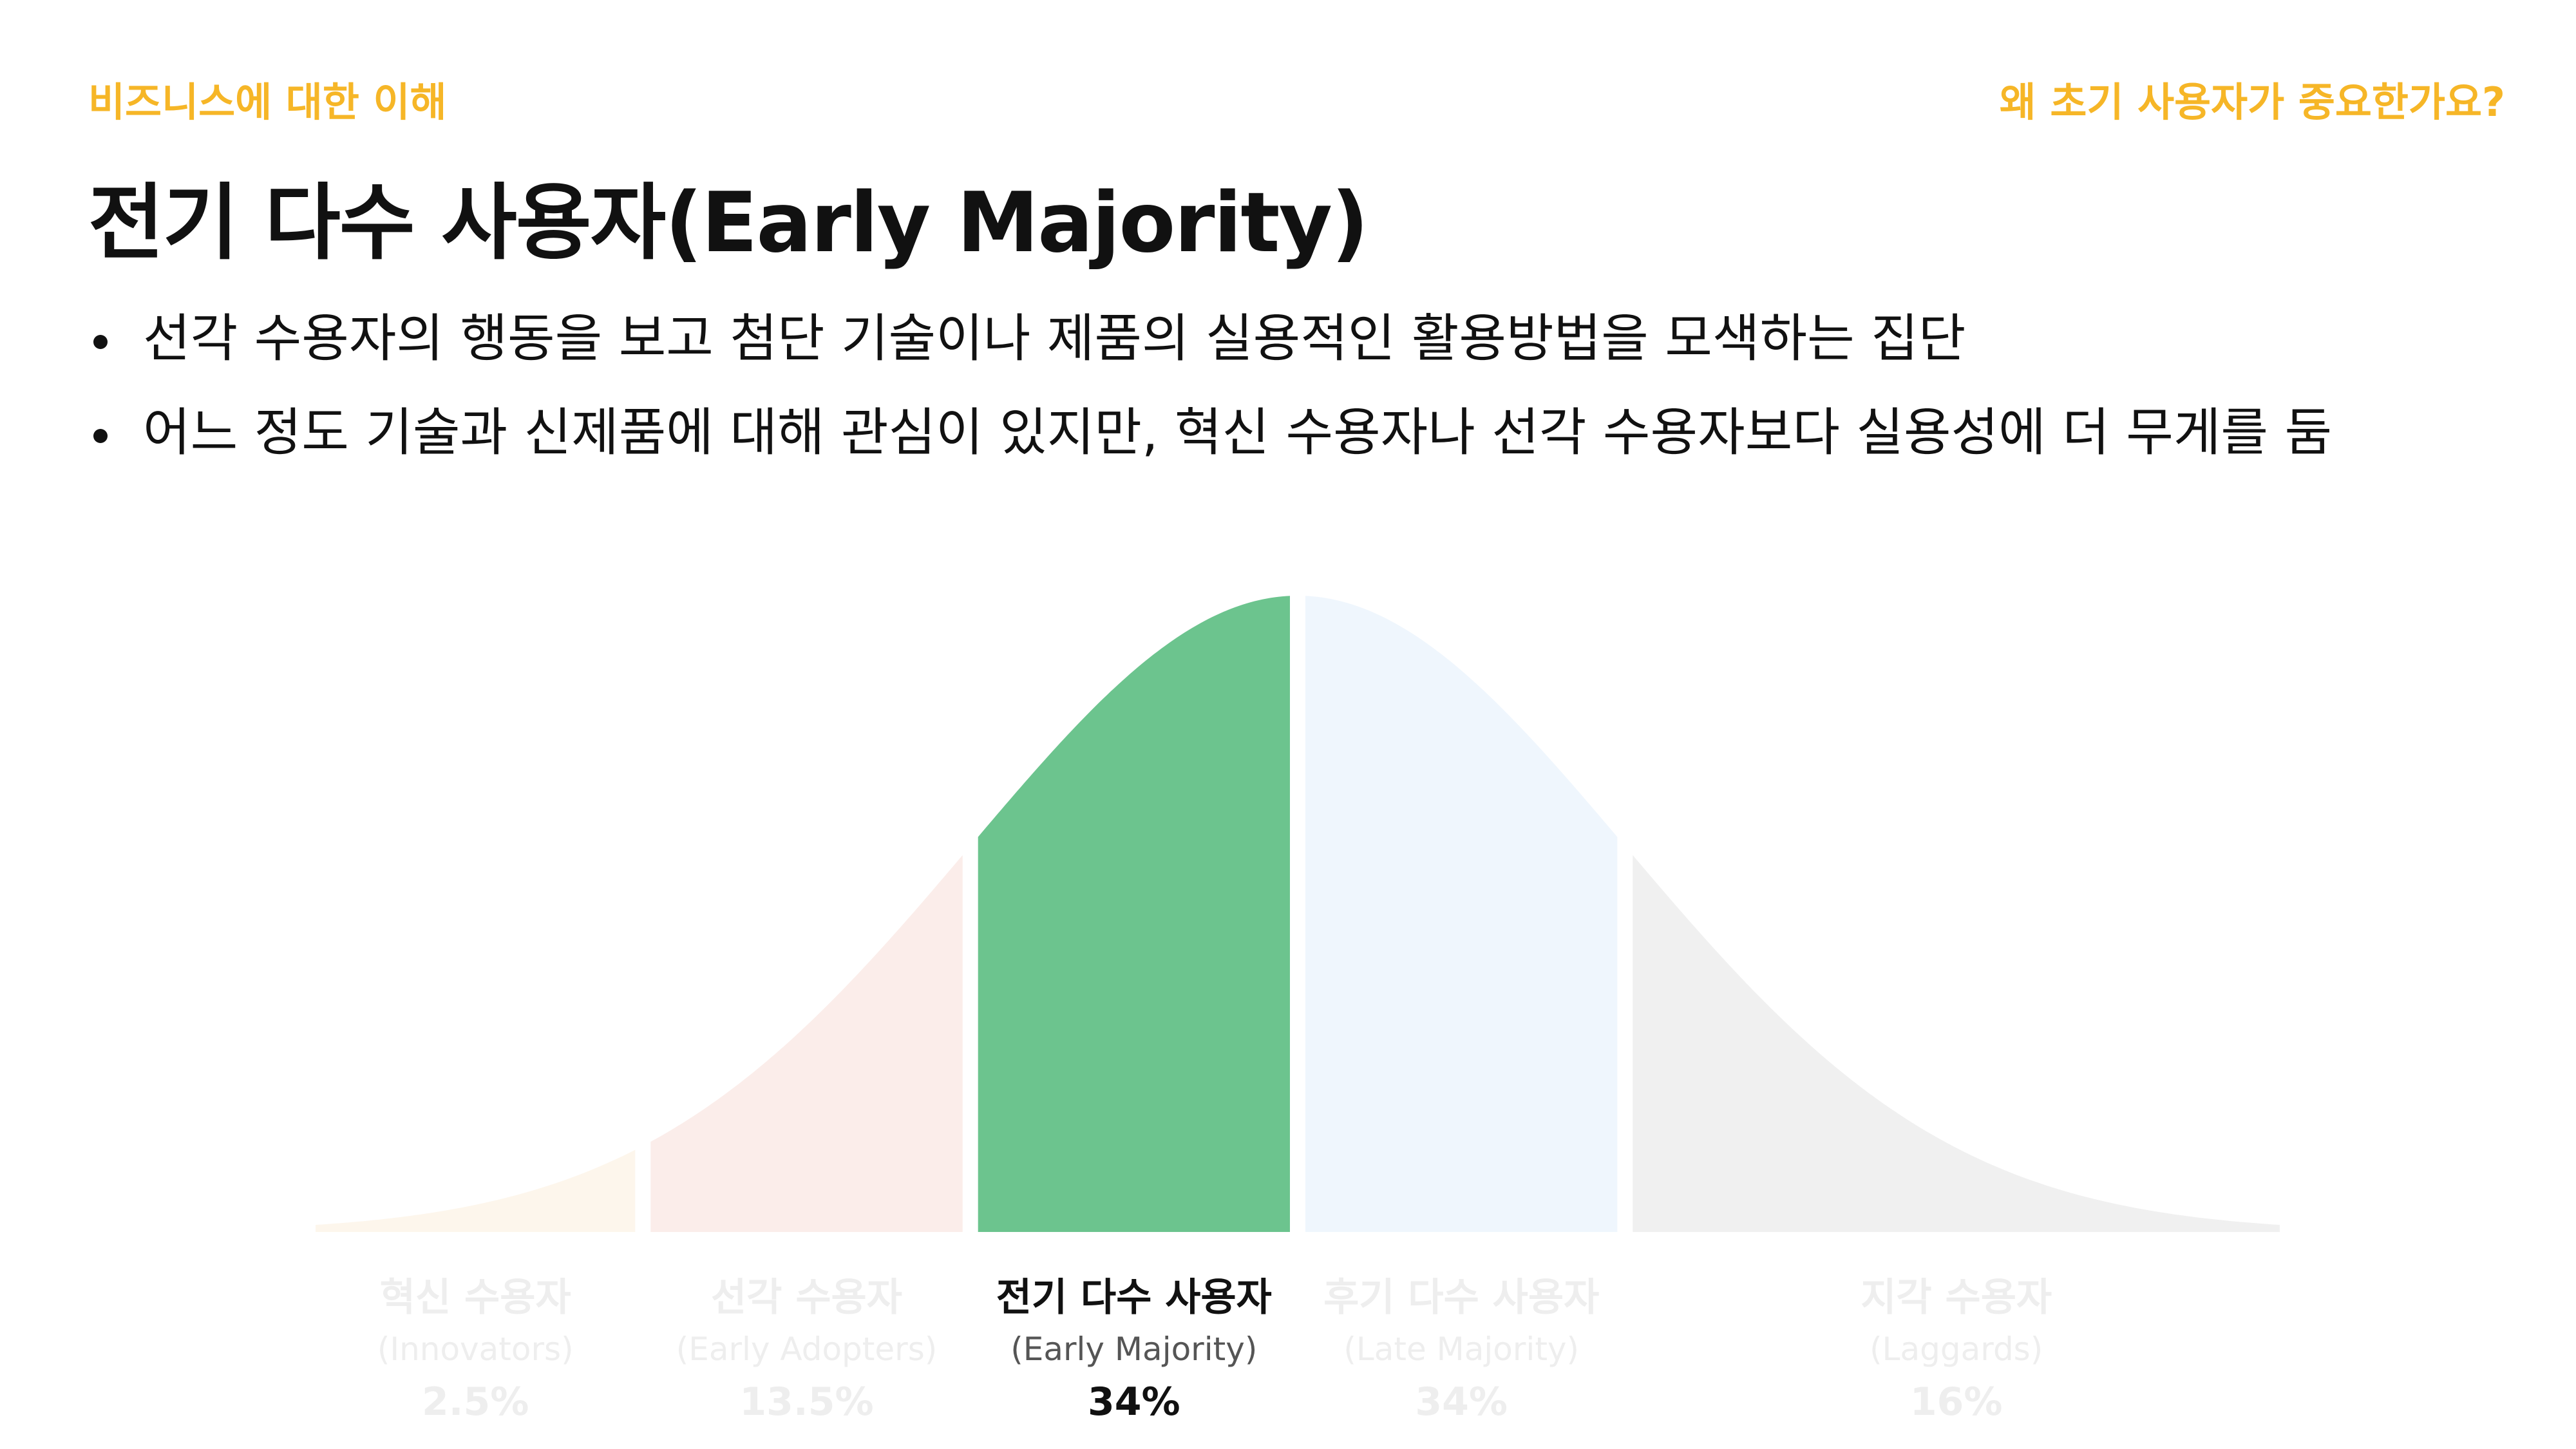  Describe the element at coordinates (1134, 1297) in the screenshot. I see `segment-name-label: 전기 다수 사용자` at that location.